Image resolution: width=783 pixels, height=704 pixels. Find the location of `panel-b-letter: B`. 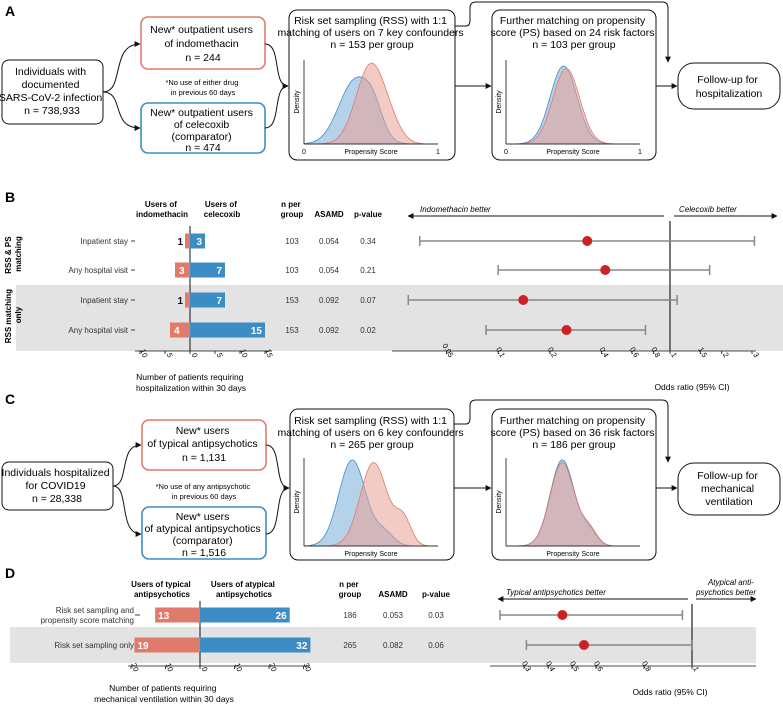

panel-b-letter: B is located at coordinates (10, 197).